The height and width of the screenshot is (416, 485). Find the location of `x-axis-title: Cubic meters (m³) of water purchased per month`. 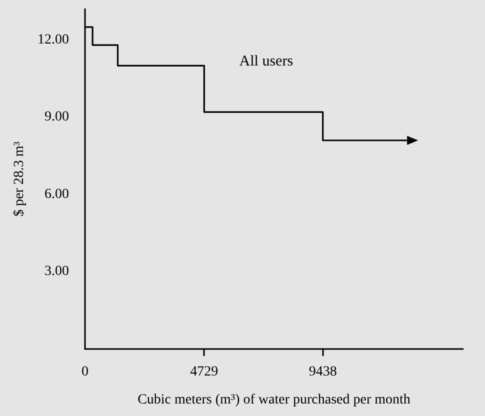

x-axis-title: Cubic meters (m³) of water purchased per month is located at coordinates (274, 400).